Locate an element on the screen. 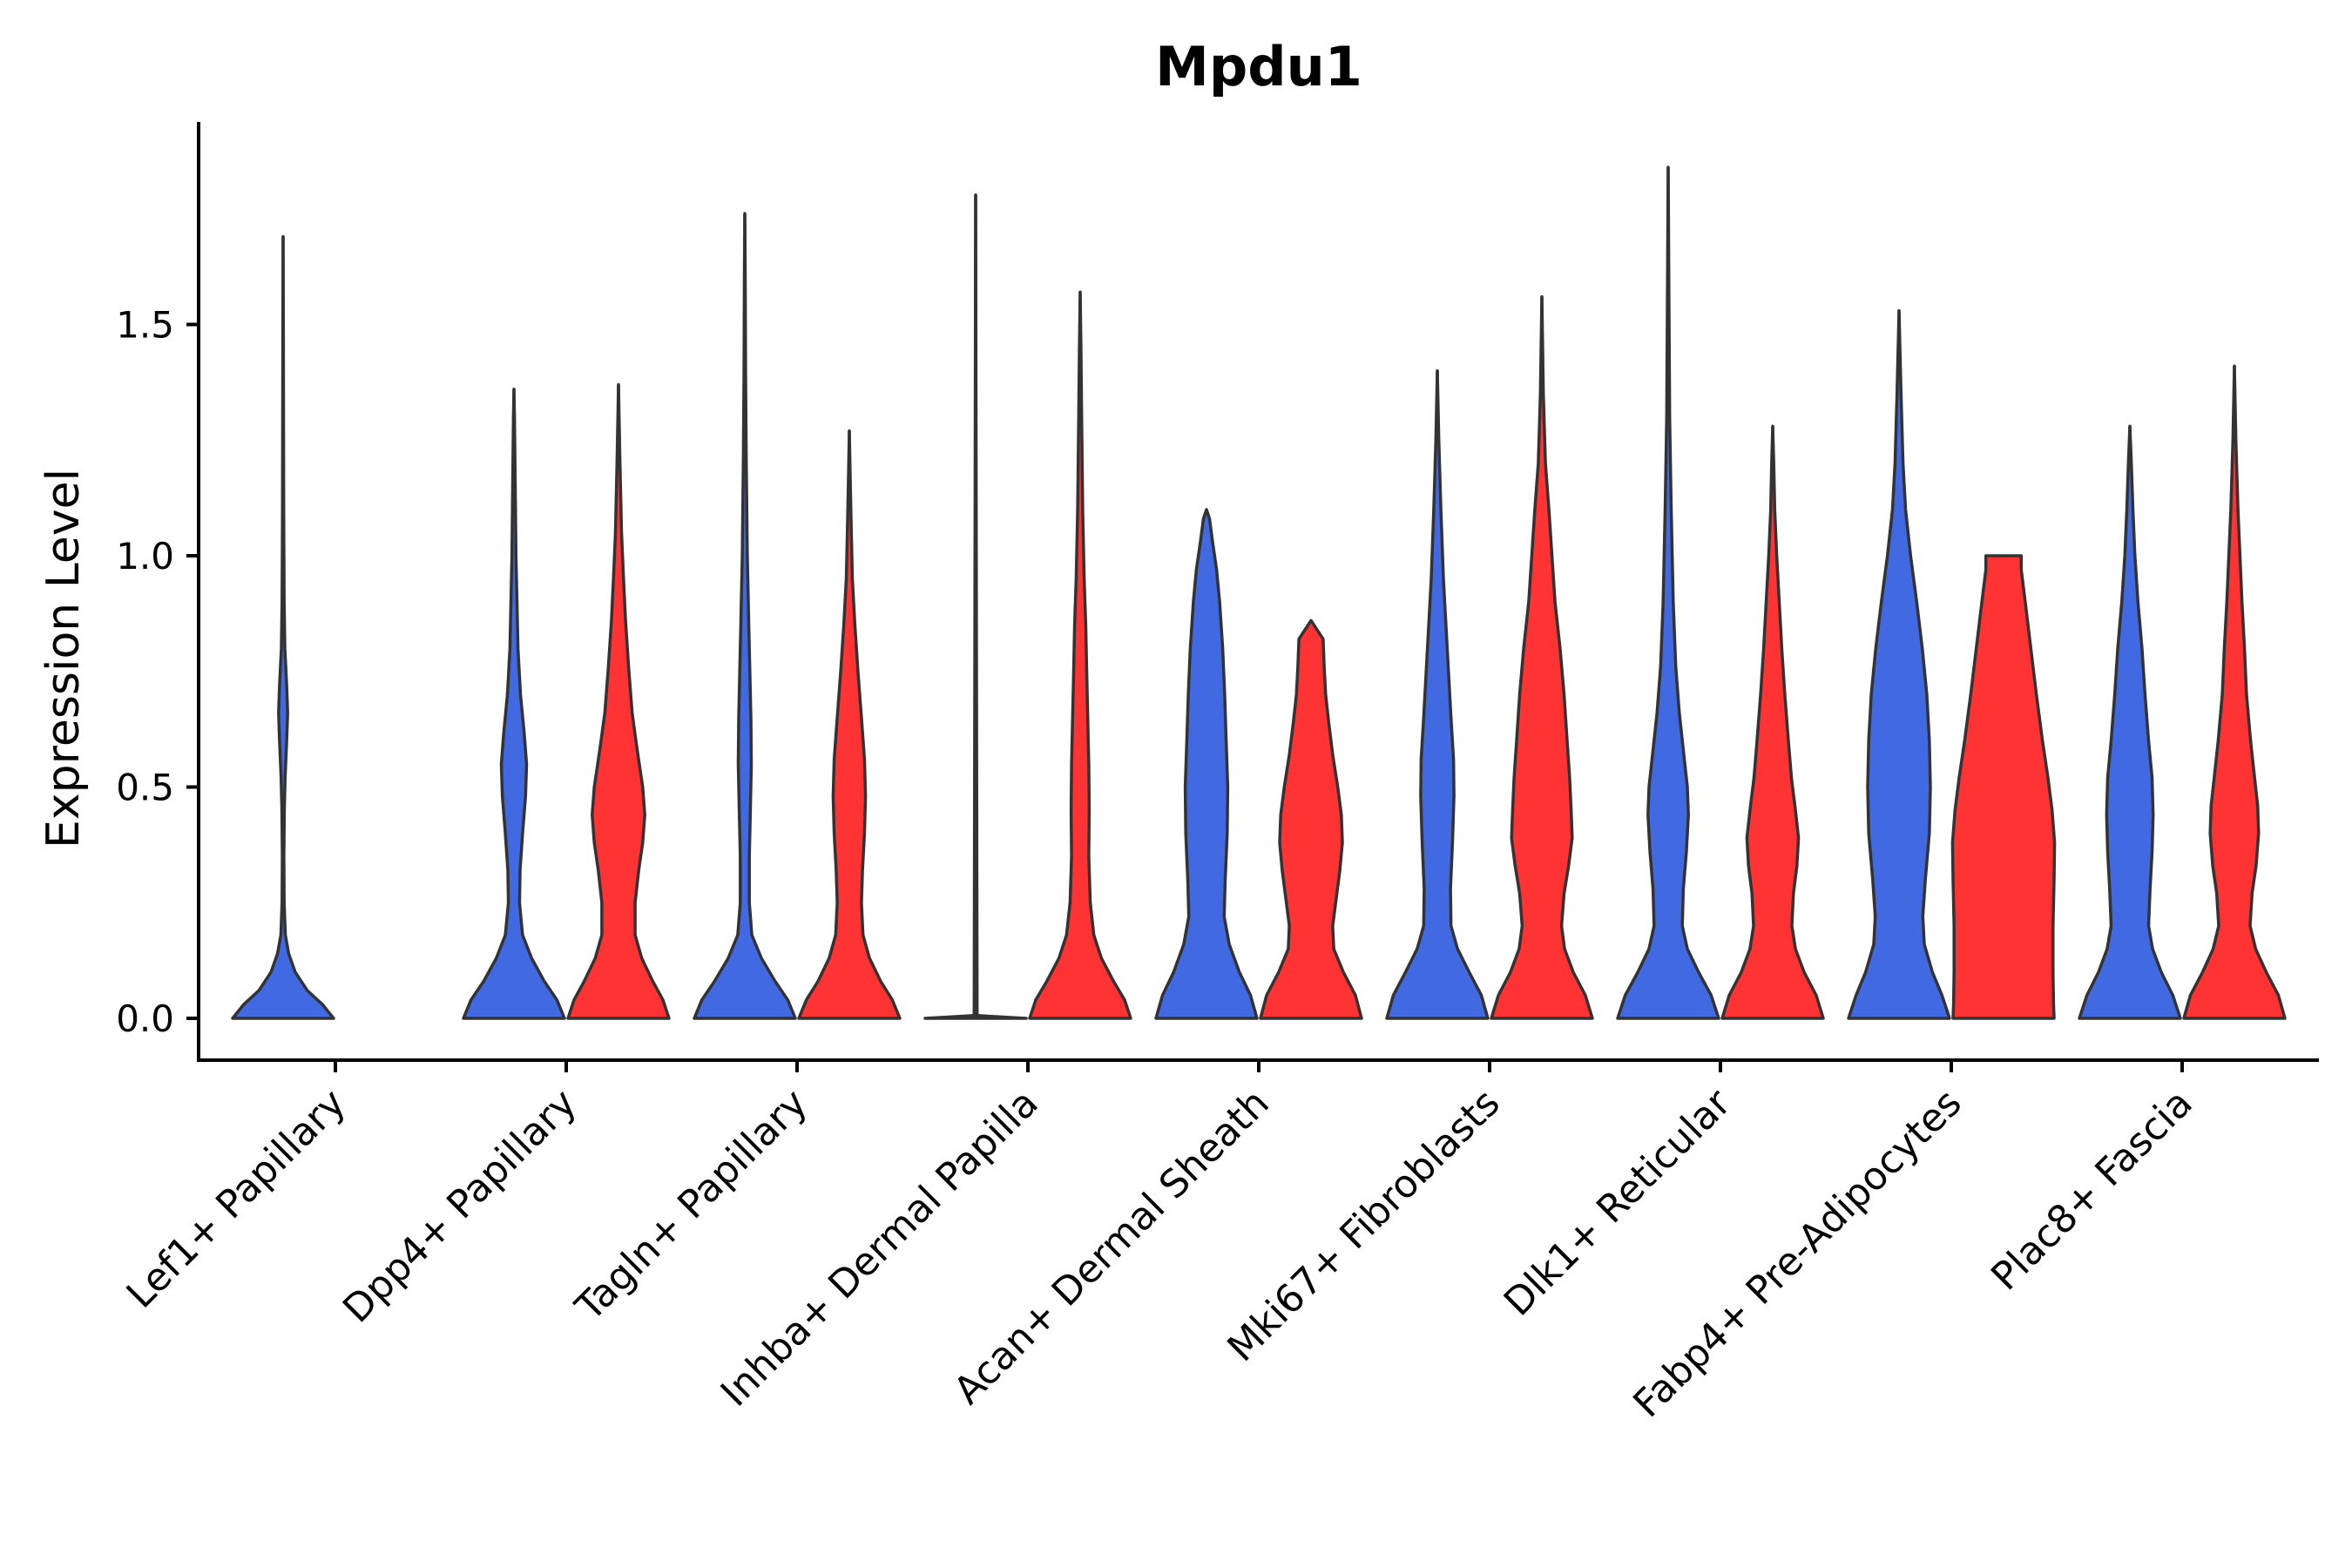  x-tick-label: Plac8+ Fascia is located at coordinates (2092, 1191).